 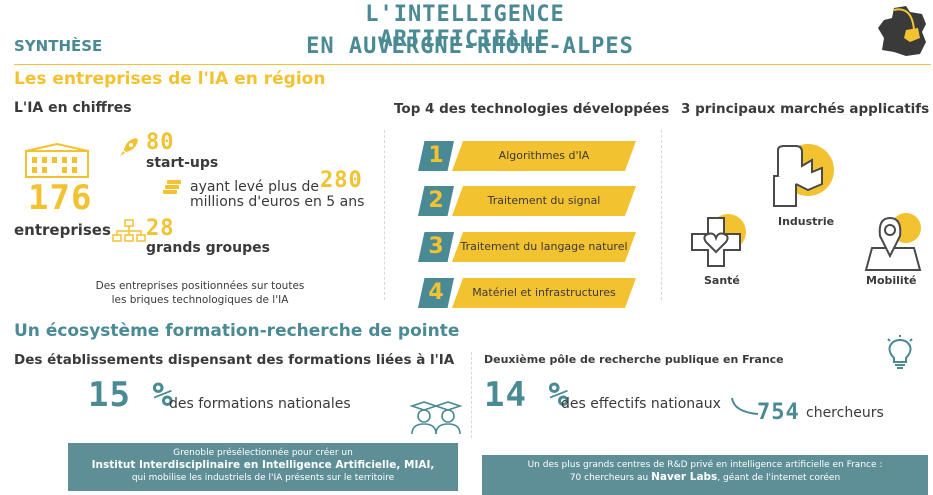 I want to click on technology-item: 1 Algorithmes d'IA, so click(x=527, y=156).